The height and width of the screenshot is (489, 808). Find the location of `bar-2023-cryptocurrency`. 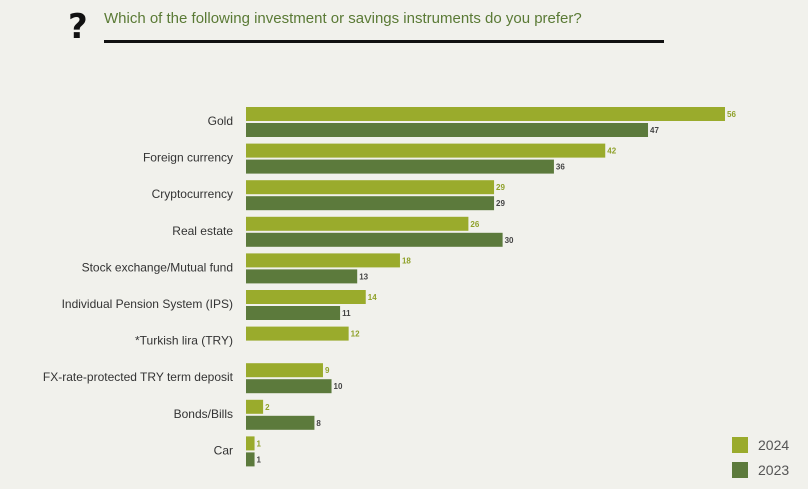

bar-2023-cryptocurrency is located at coordinates (370, 203).